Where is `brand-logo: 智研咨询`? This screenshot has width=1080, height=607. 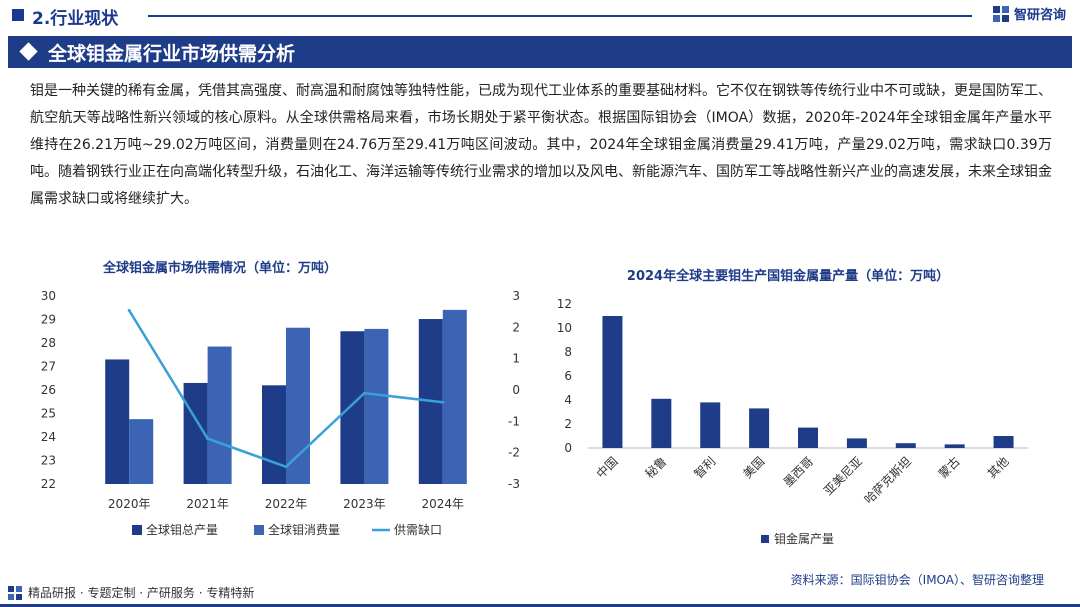
brand-logo: 智研咨询 is located at coordinates (1029, 13).